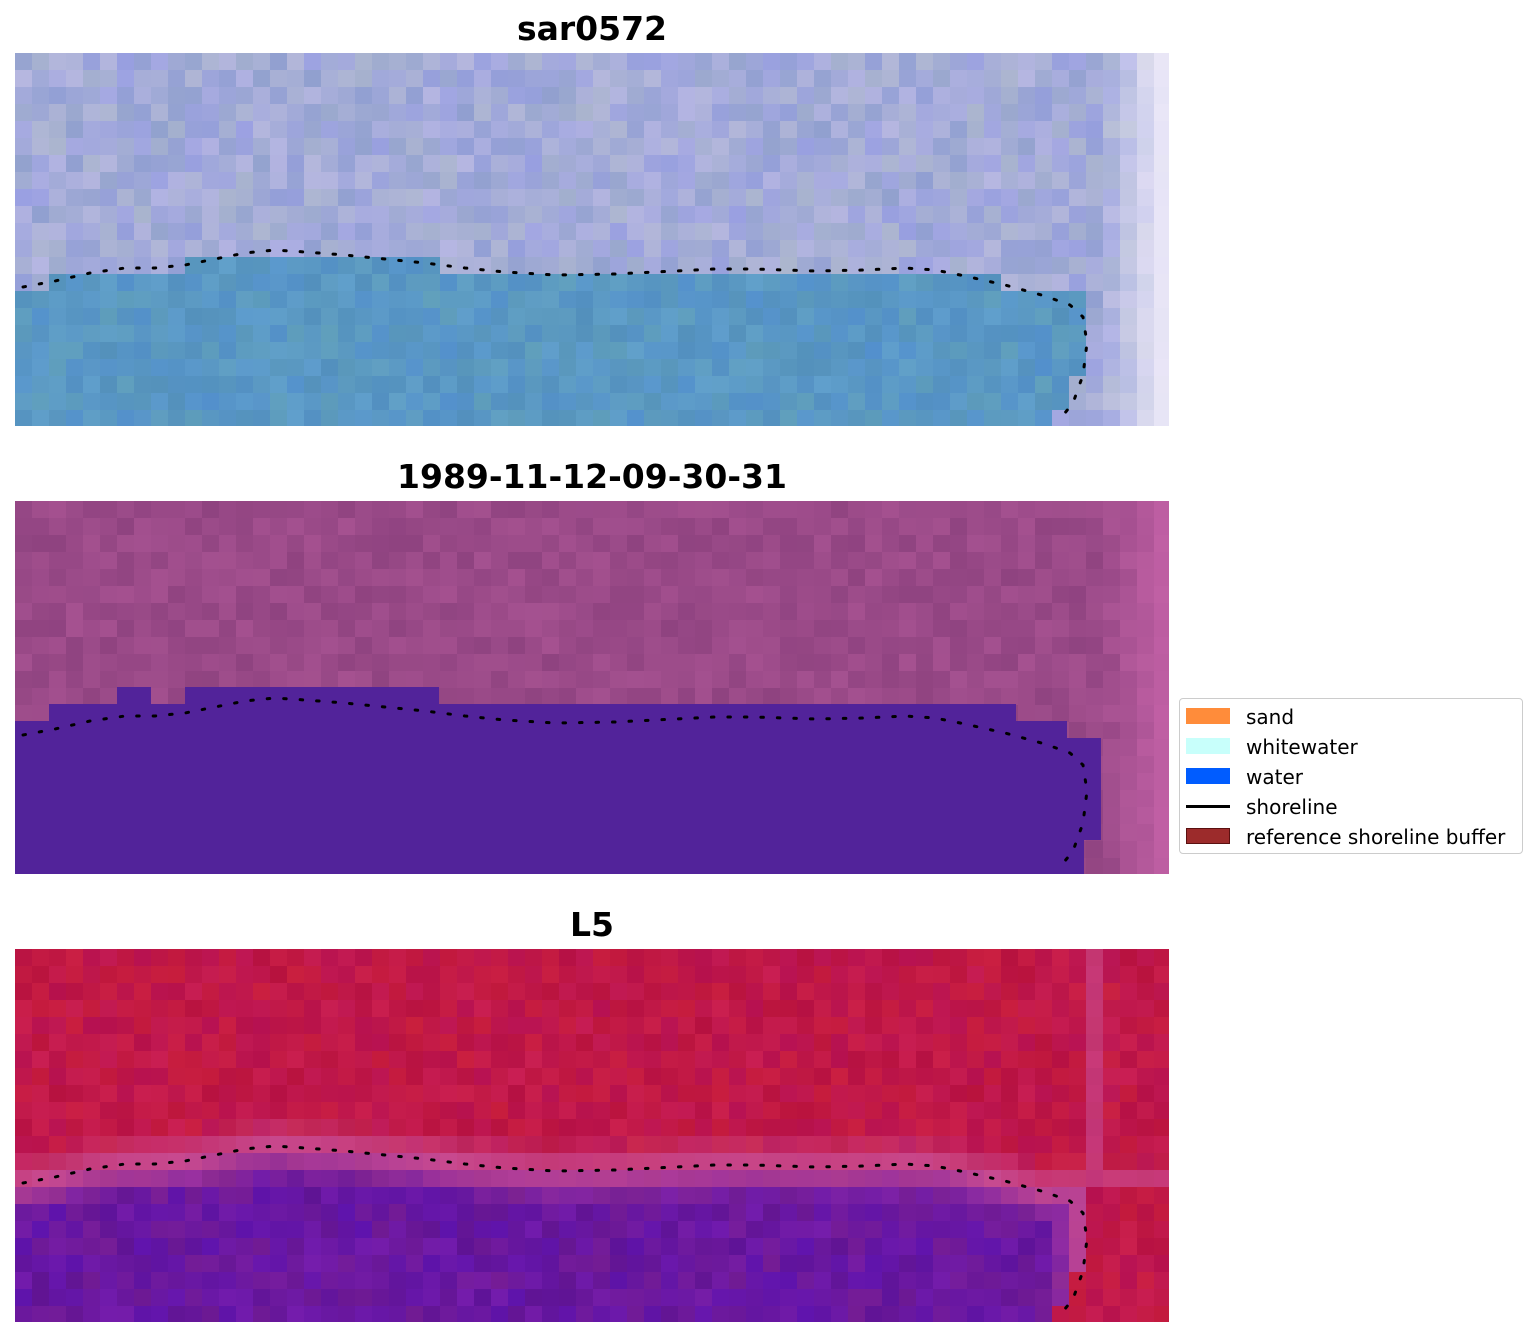 This screenshot has width=1540, height=1337. I want to click on panel-title-satellite: L5, so click(592, 924).